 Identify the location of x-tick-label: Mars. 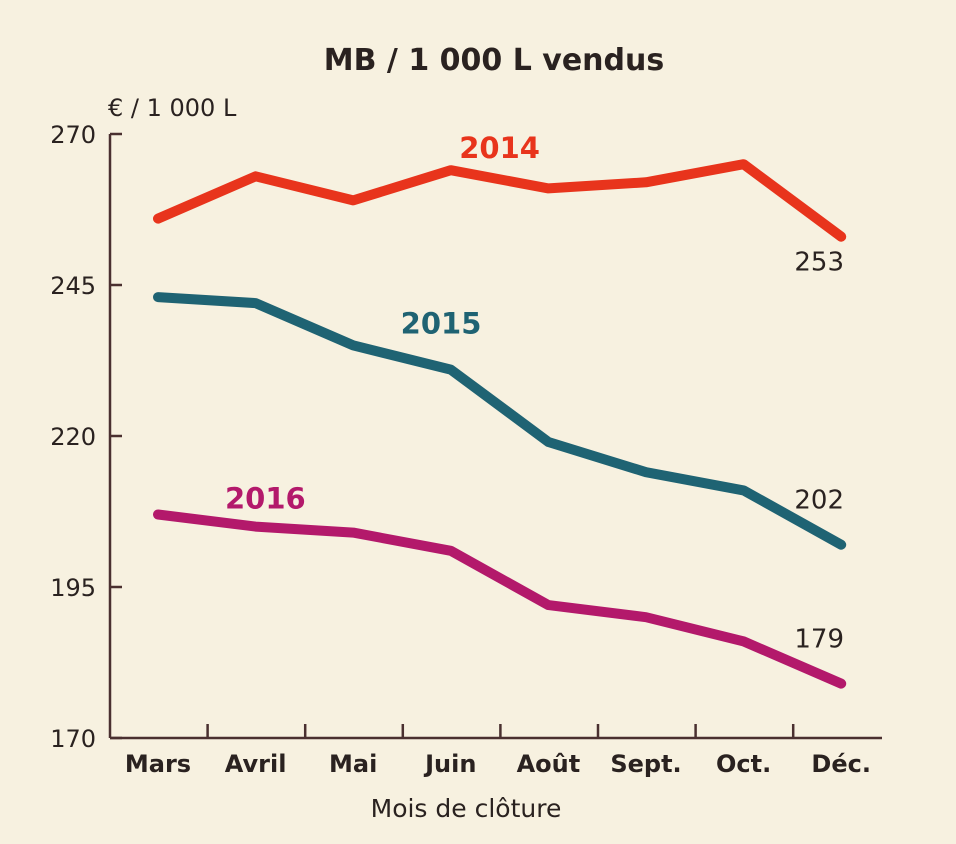
(158, 764).